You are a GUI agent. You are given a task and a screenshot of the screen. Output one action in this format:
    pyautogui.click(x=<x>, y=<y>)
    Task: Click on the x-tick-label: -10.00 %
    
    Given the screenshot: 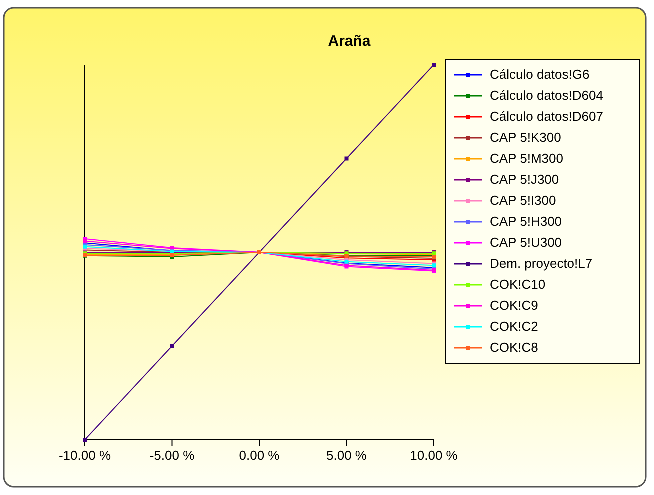 What is the action you would take?
    pyautogui.click(x=85, y=455)
    